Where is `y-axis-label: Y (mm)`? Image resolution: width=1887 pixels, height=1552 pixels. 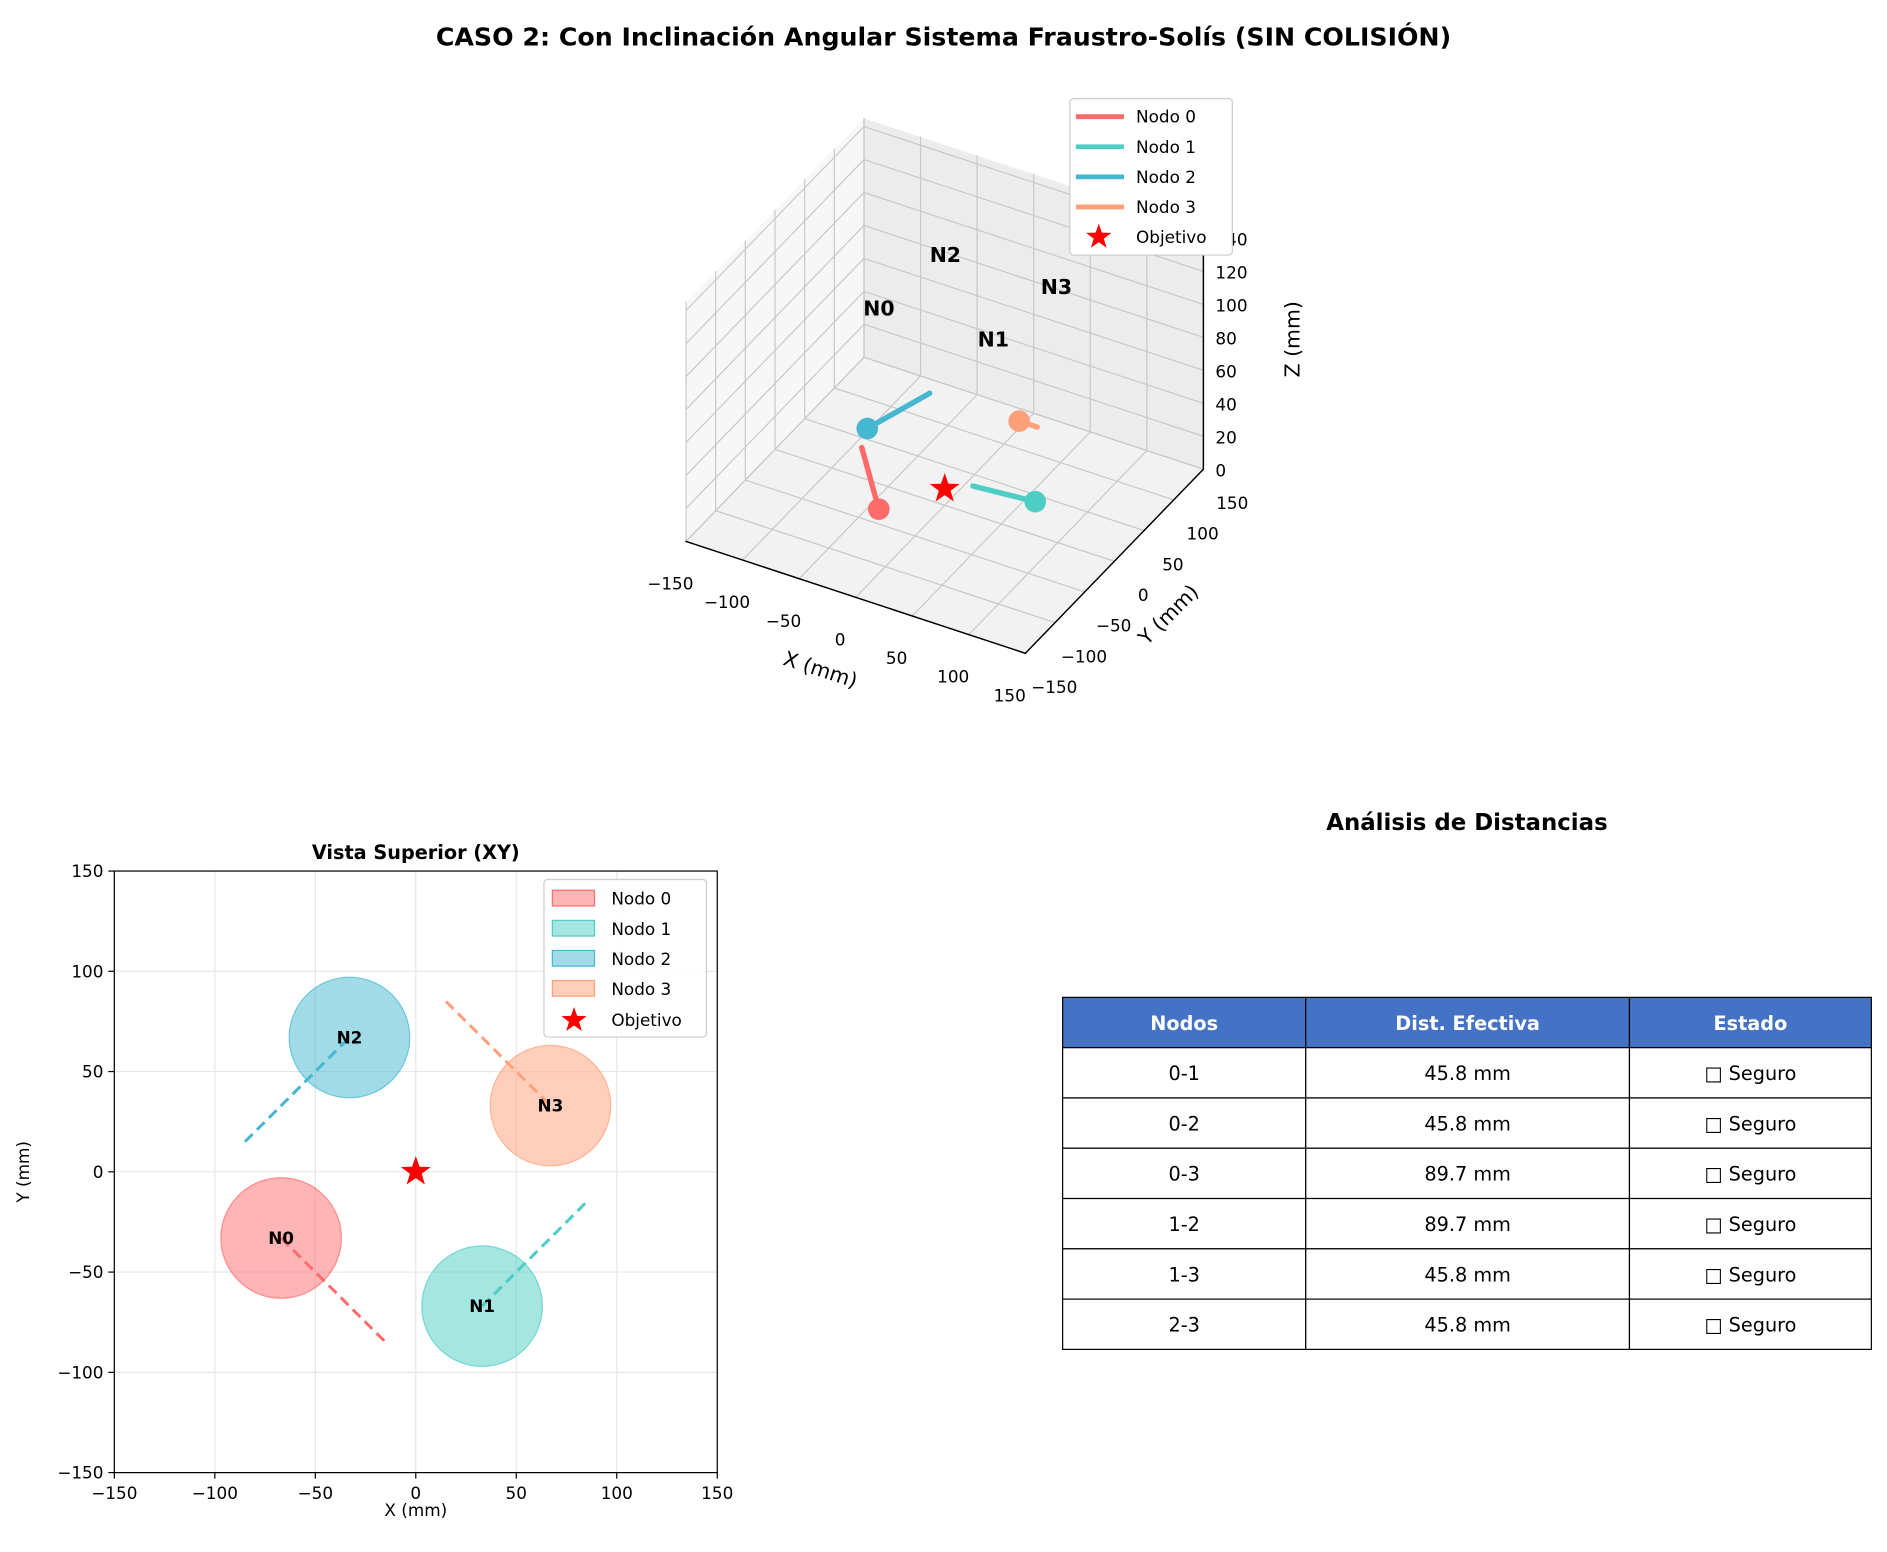
y-axis-label: Y (mm) is located at coordinates (23, 1172).